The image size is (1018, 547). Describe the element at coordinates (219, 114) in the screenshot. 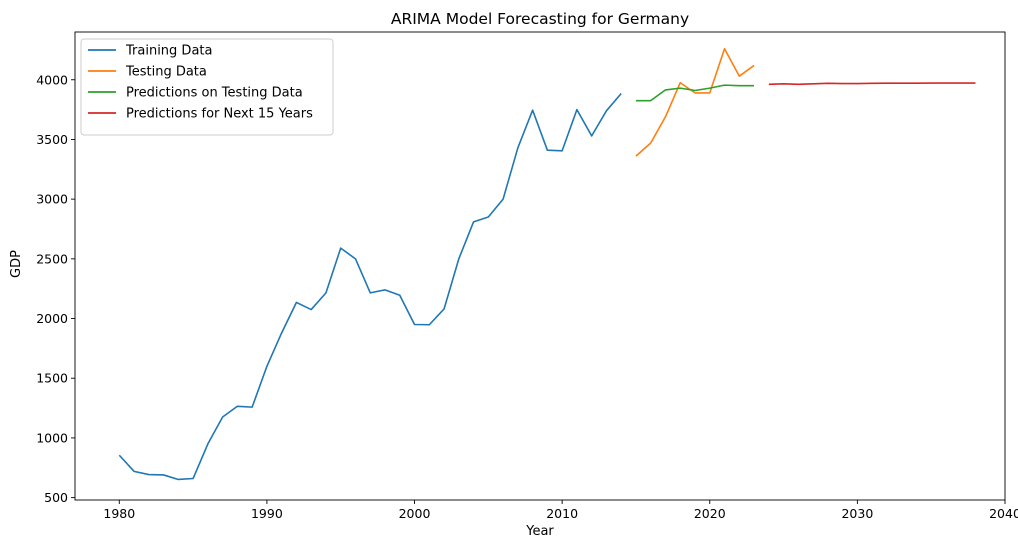

I see `legend-label: Predictions for Next 15 Years` at that location.